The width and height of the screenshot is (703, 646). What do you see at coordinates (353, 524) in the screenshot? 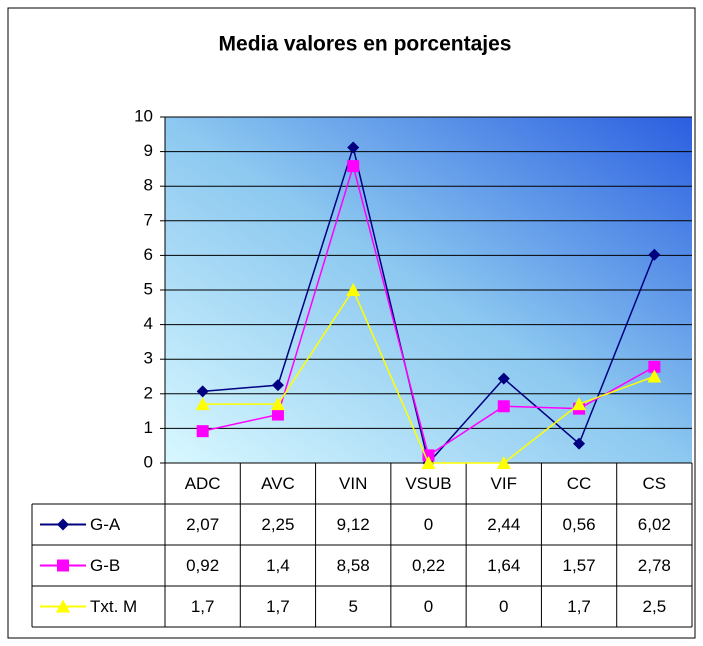
I see `table-cell: 9,12` at bounding box center [353, 524].